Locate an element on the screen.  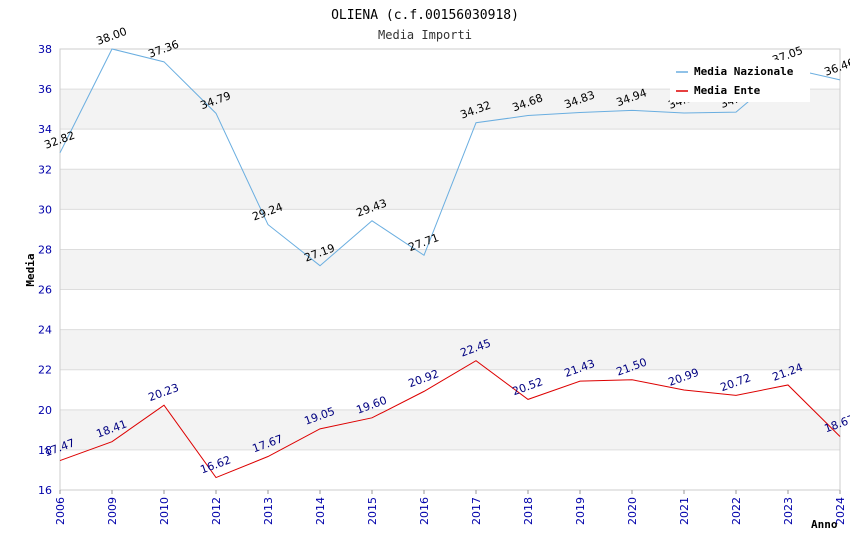
data-label: 38.00 is located at coordinates (112, 36).